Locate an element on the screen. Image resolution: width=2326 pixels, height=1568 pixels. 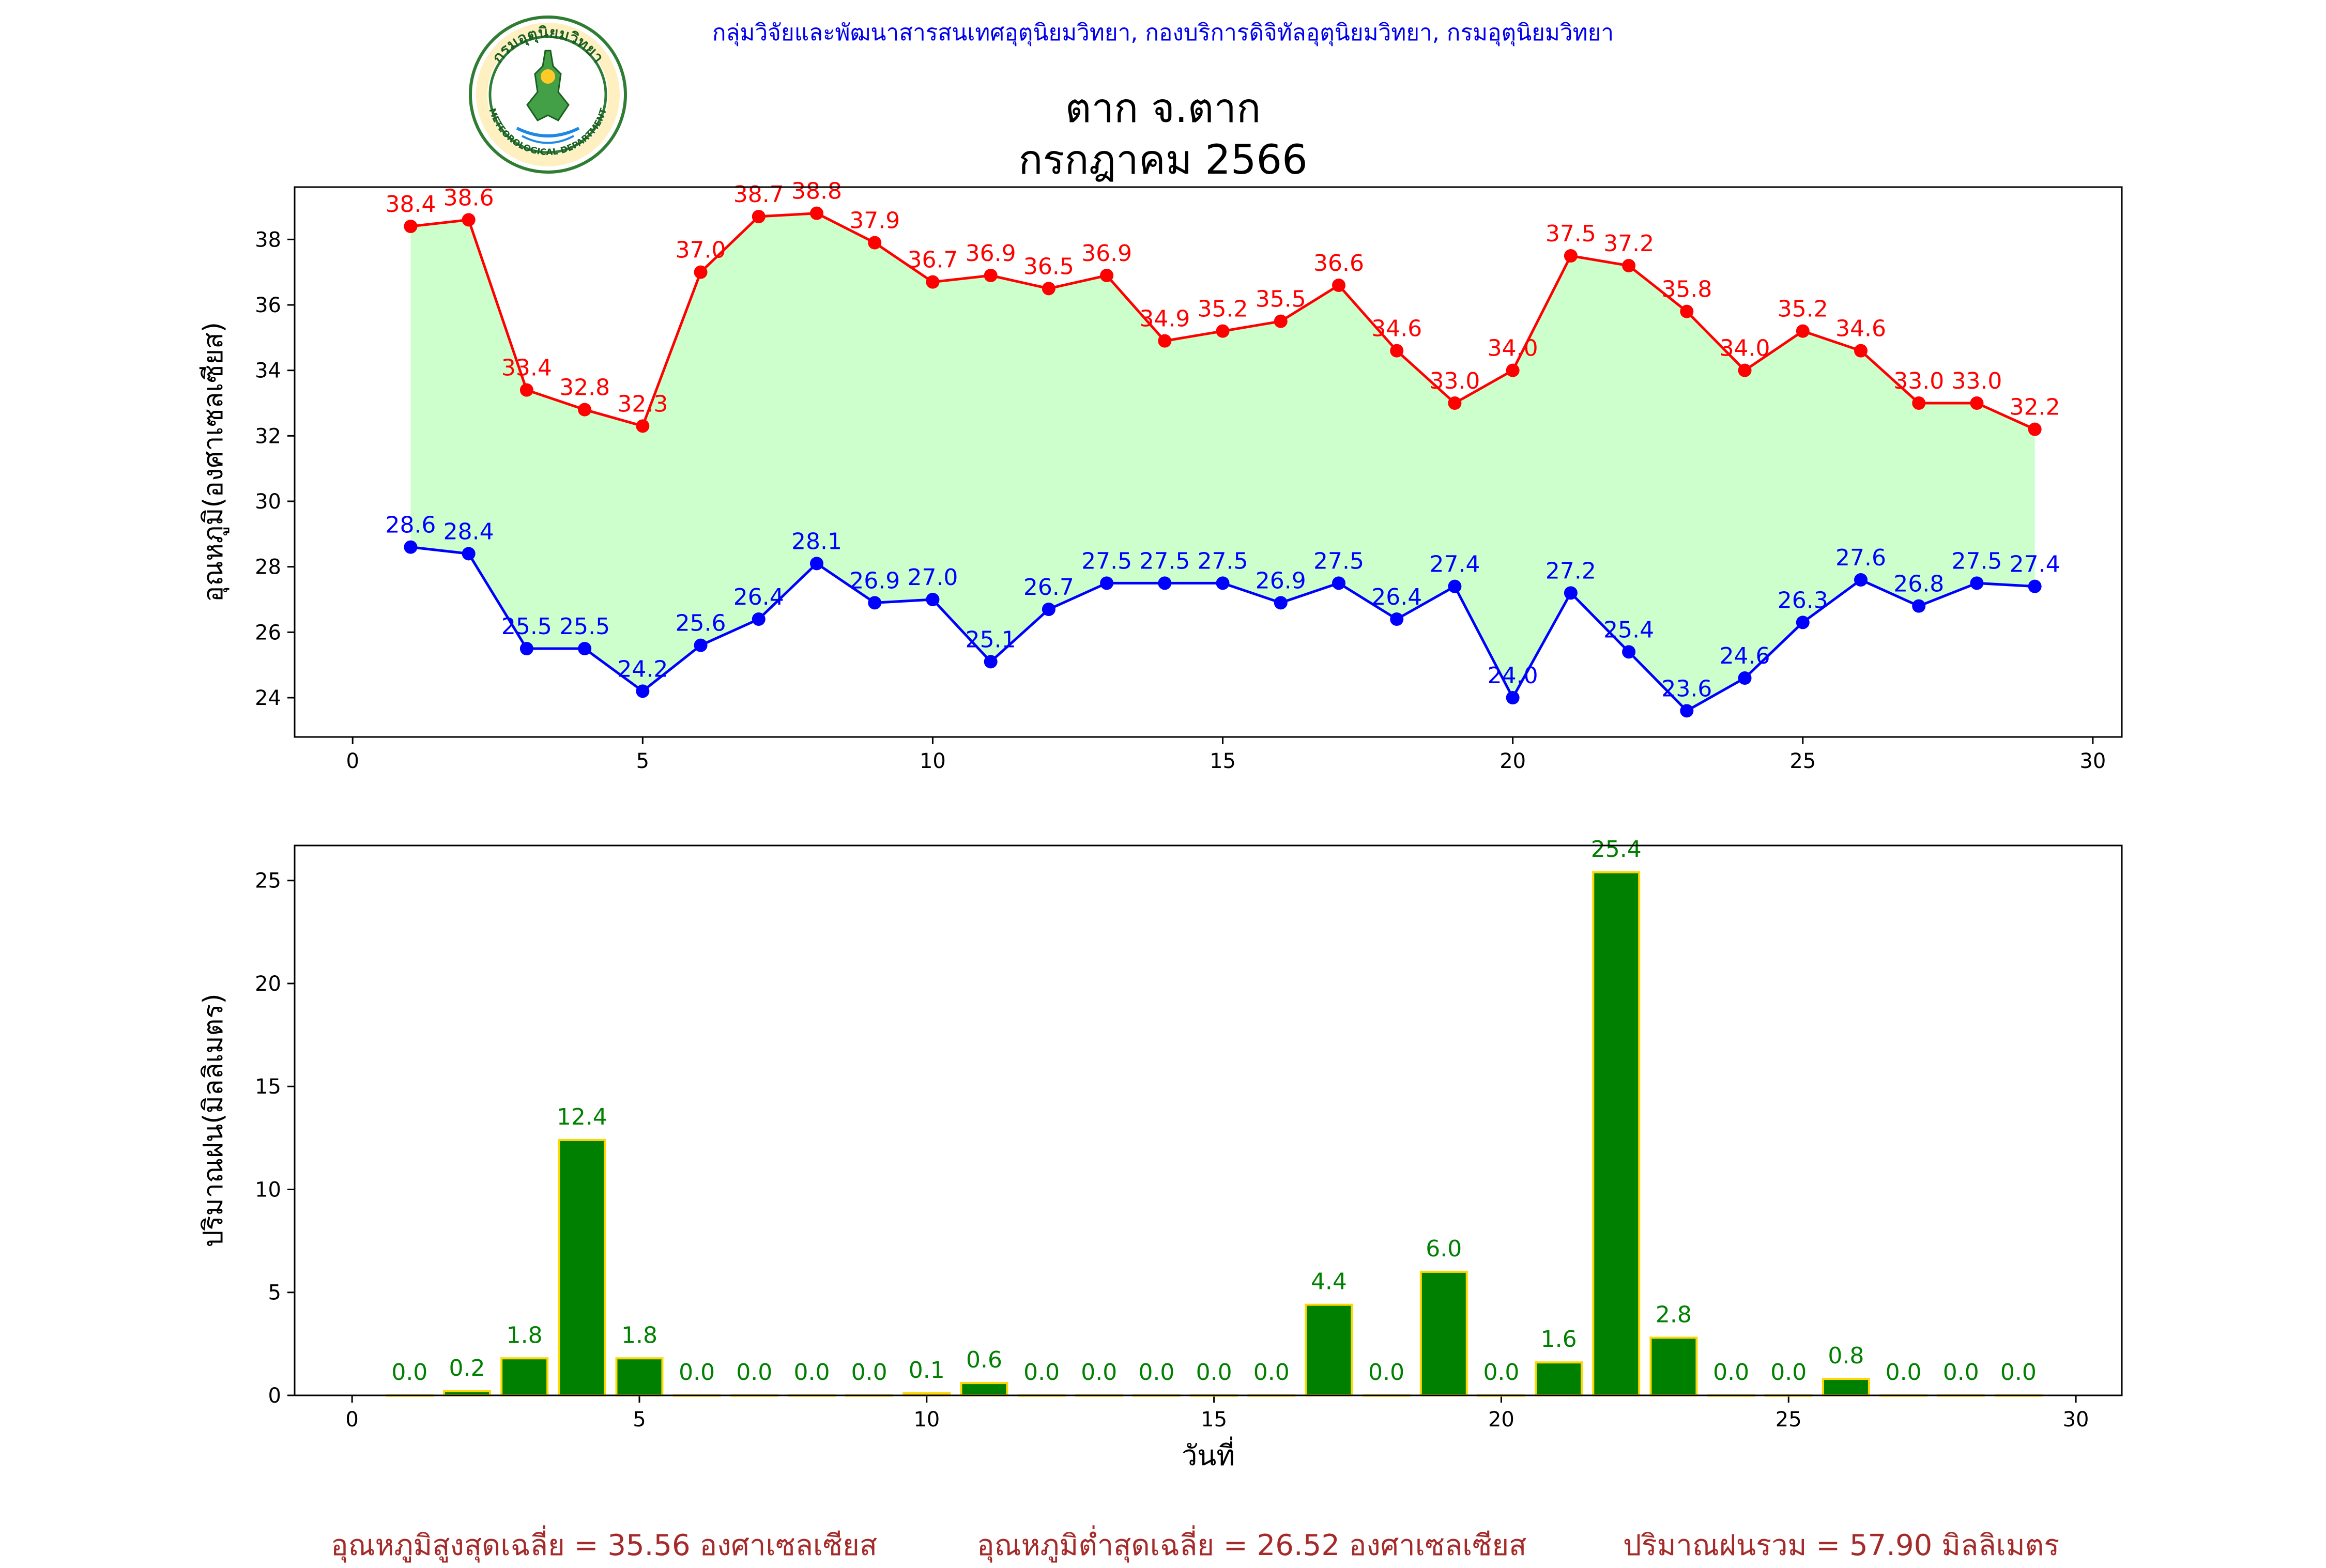
y-tick-label: 38 is located at coordinates (268, 240).